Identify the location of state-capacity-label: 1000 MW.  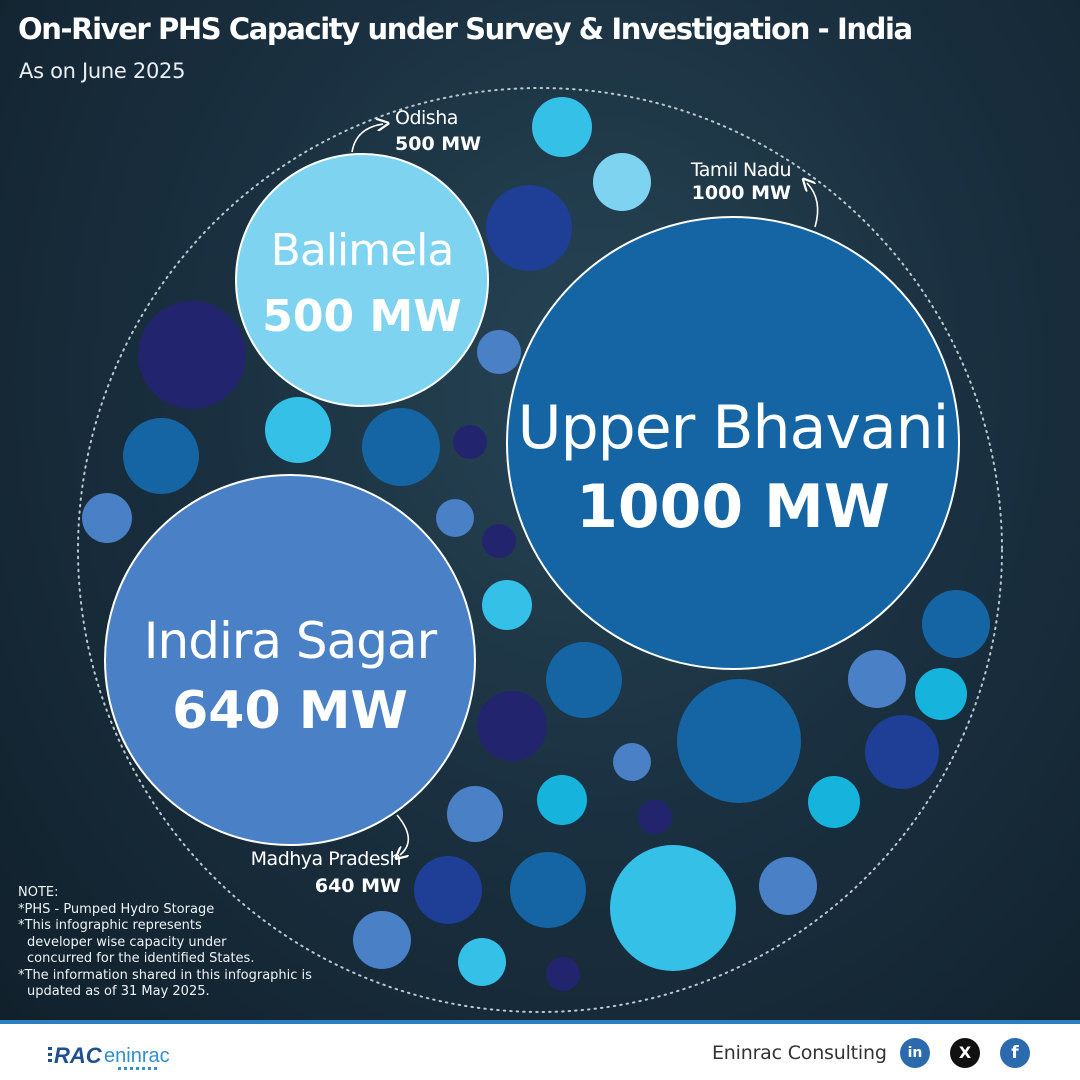
(741, 193).